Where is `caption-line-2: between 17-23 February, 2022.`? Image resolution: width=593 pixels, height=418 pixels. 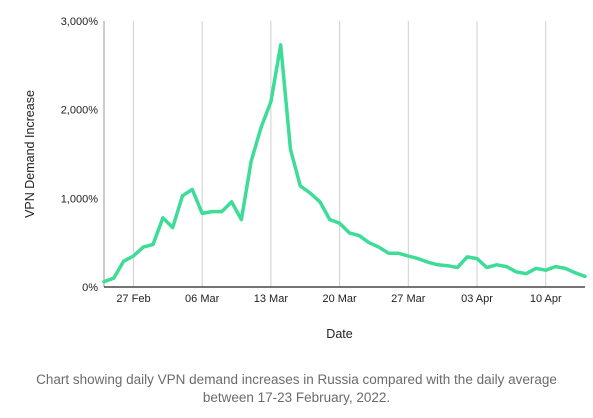 caption-line-2: between 17-23 February, 2022. is located at coordinates (296, 397).